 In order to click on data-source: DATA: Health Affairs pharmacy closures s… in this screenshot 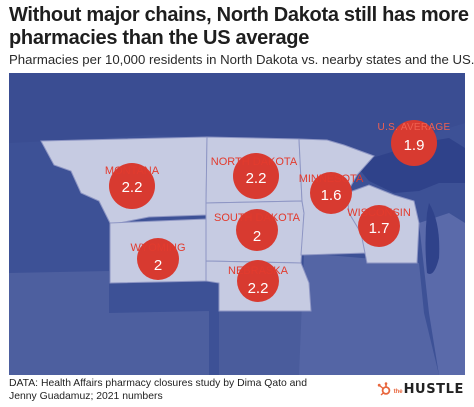, I will do `click(158, 390)`.